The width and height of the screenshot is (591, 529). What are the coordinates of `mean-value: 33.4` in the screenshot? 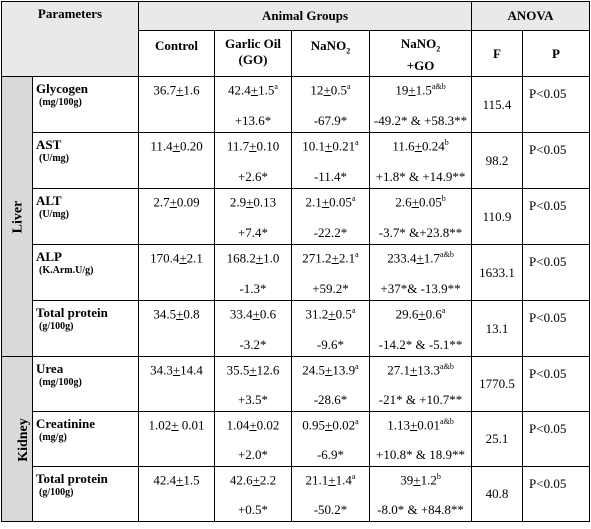 It's located at (241, 314).